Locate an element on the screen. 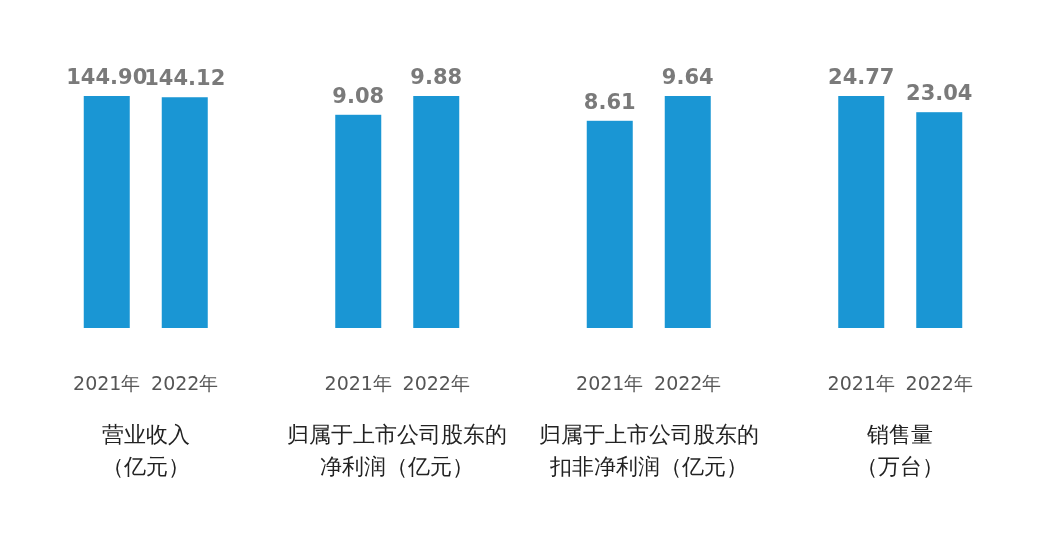 This screenshot has width=1046, height=538. data-label: 9.64 is located at coordinates (687, 77).